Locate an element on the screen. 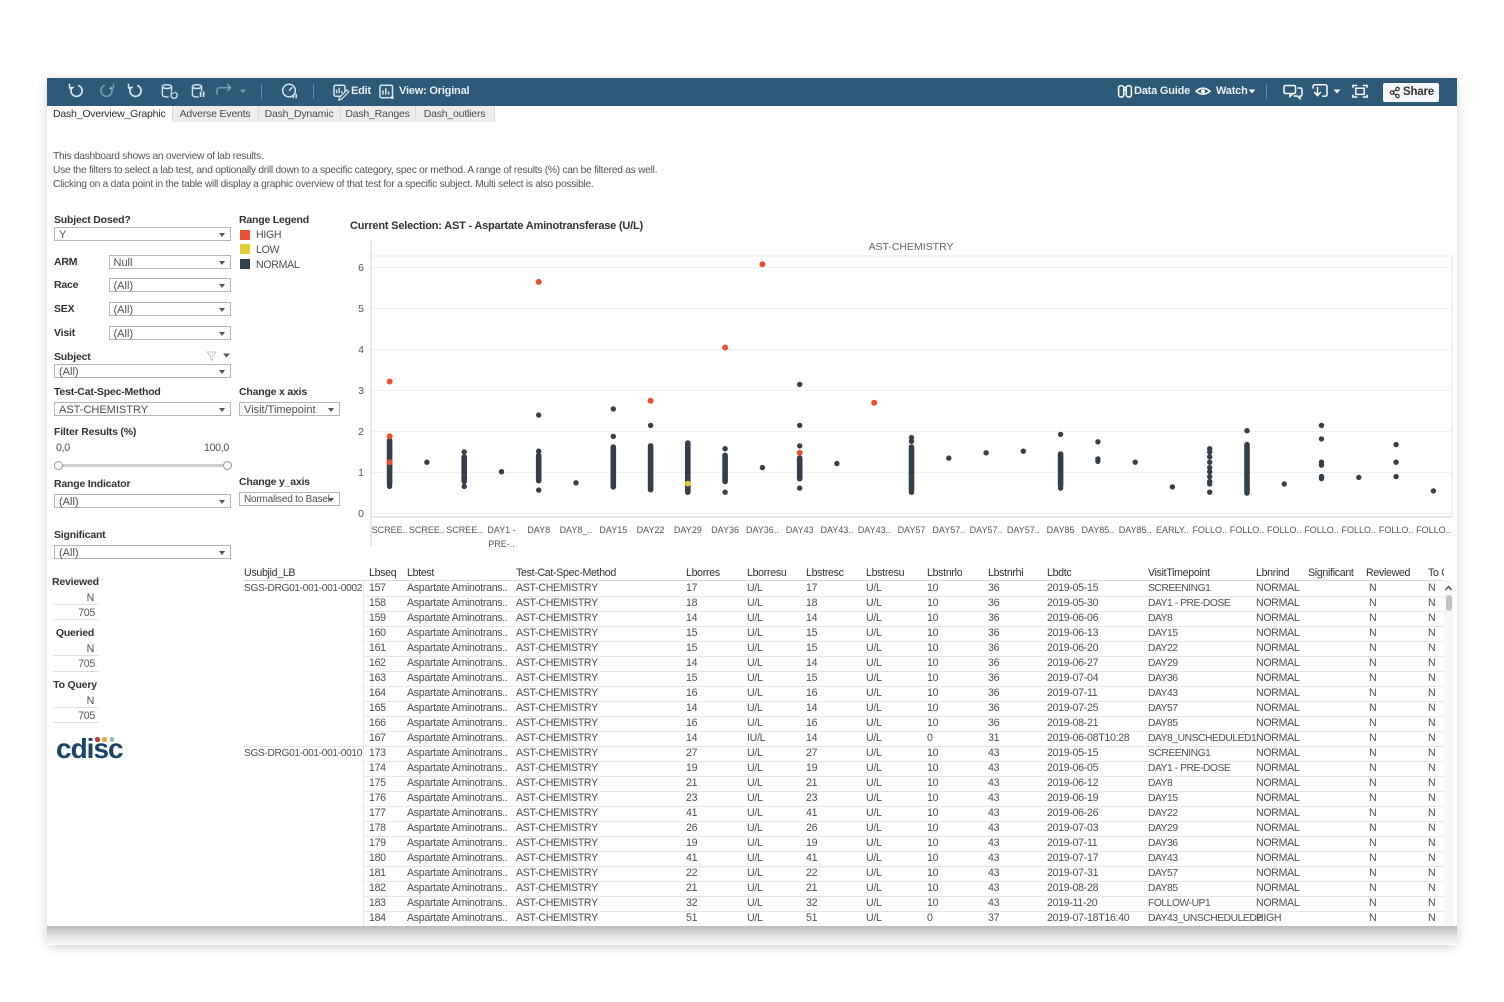 Image resolution: width=1504 pixels, height=1002 pixels. svg-text: DAY29 is located at coordinates (688, 530).